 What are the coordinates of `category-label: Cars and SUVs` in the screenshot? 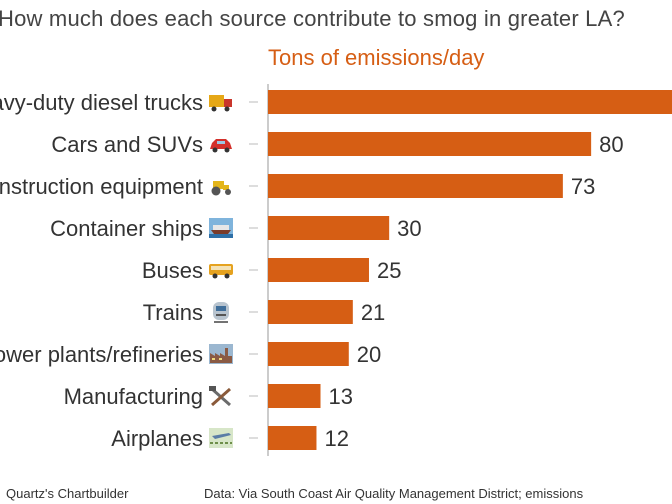 It's located at (127, 144).